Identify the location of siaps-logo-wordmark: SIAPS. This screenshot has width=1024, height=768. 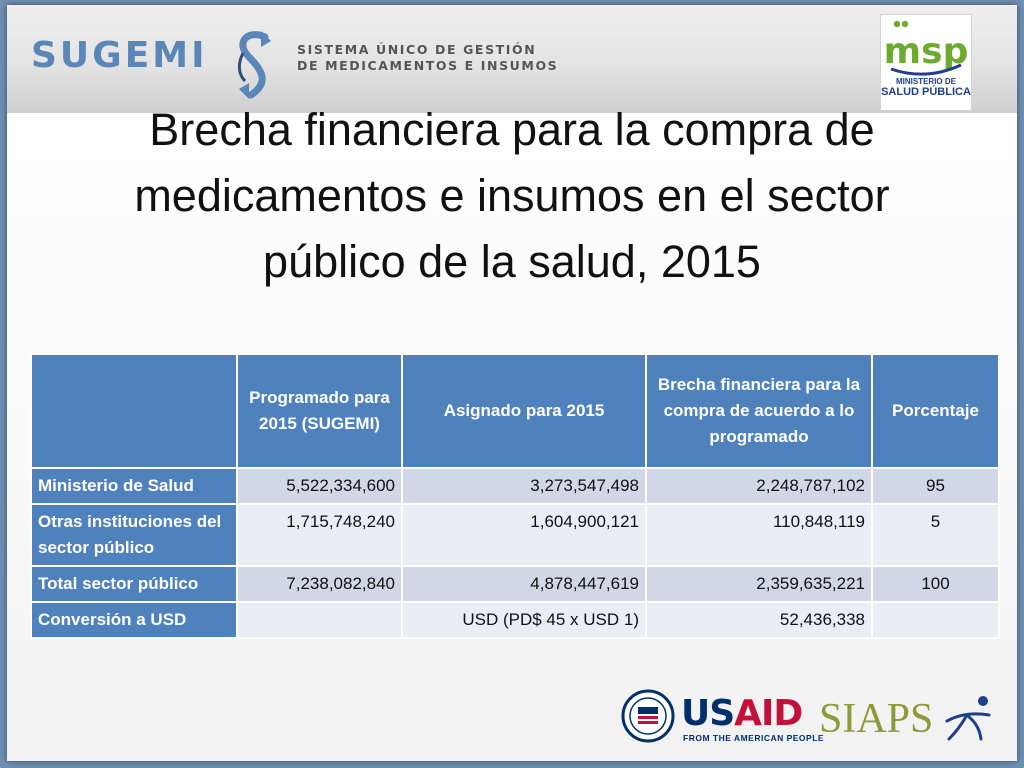
(876, 719).